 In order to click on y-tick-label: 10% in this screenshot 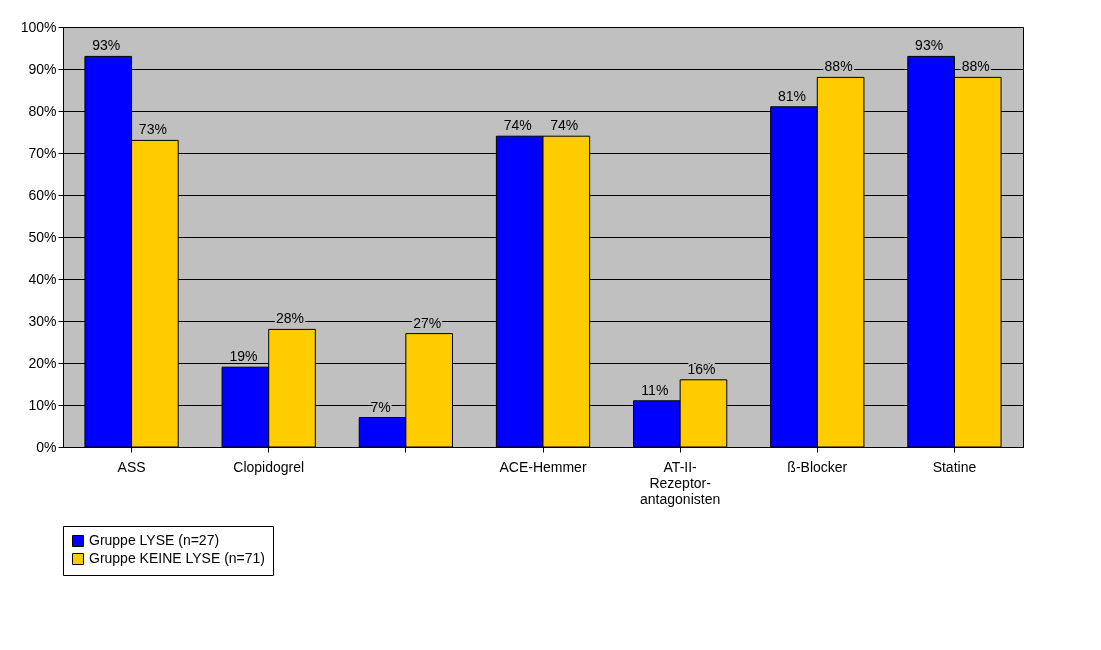, I will do `click(42, 404)`.